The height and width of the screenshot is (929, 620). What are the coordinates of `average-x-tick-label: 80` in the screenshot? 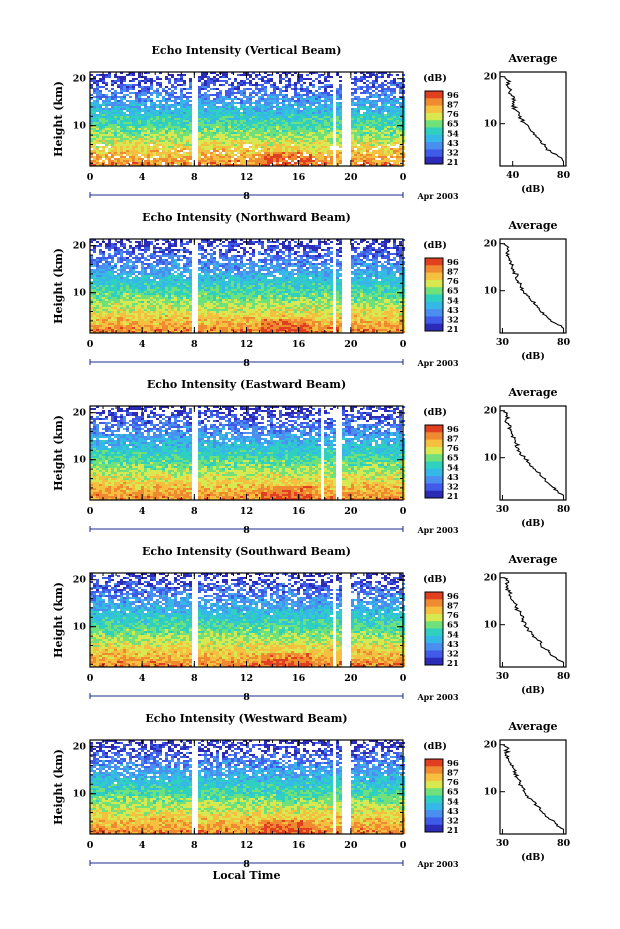 It's located at (564, 175).